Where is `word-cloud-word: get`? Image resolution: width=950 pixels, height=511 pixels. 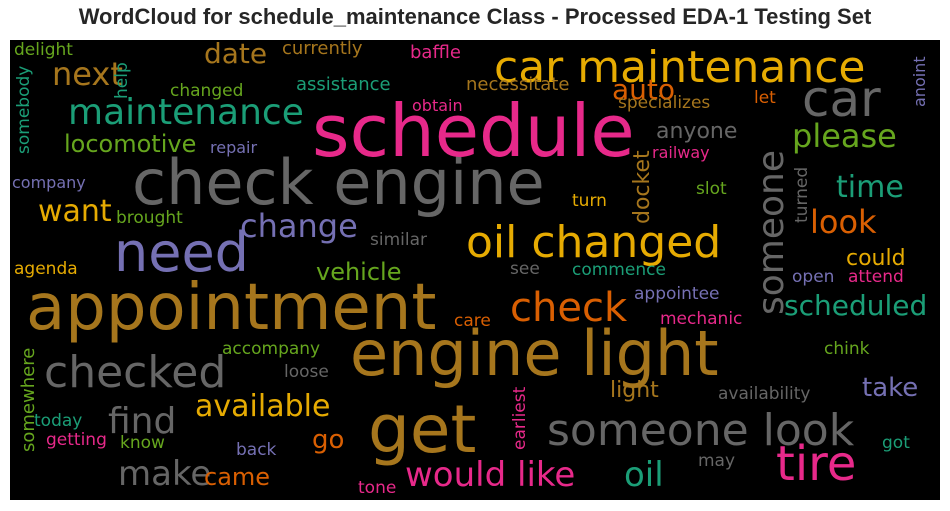 word-cloud-word: get is located at coordinates (422, 429).